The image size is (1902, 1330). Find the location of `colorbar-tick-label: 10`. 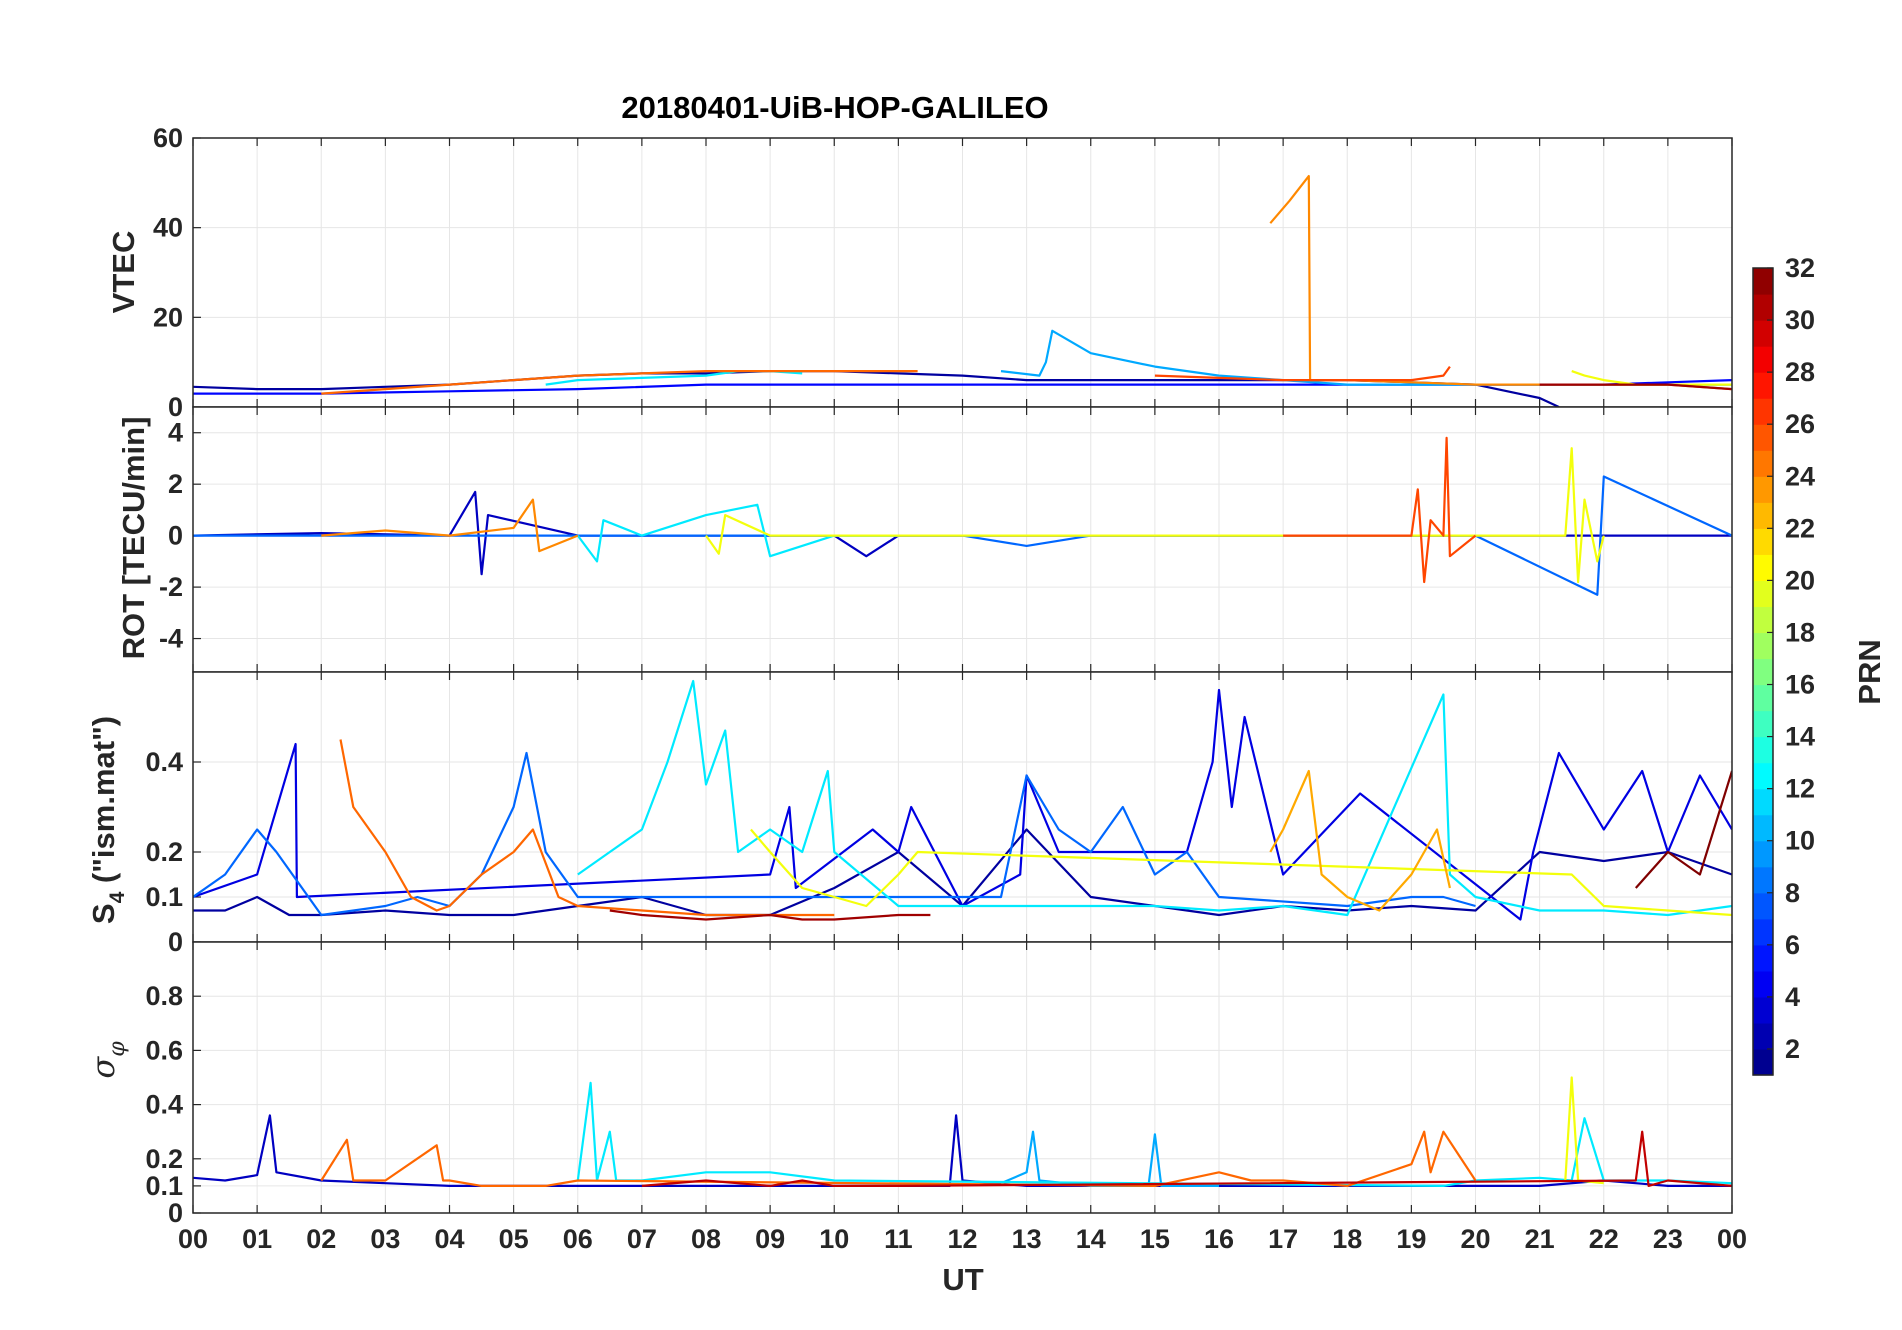

colorbar-tick-label: 10 is located at coordinates (1800, 841).